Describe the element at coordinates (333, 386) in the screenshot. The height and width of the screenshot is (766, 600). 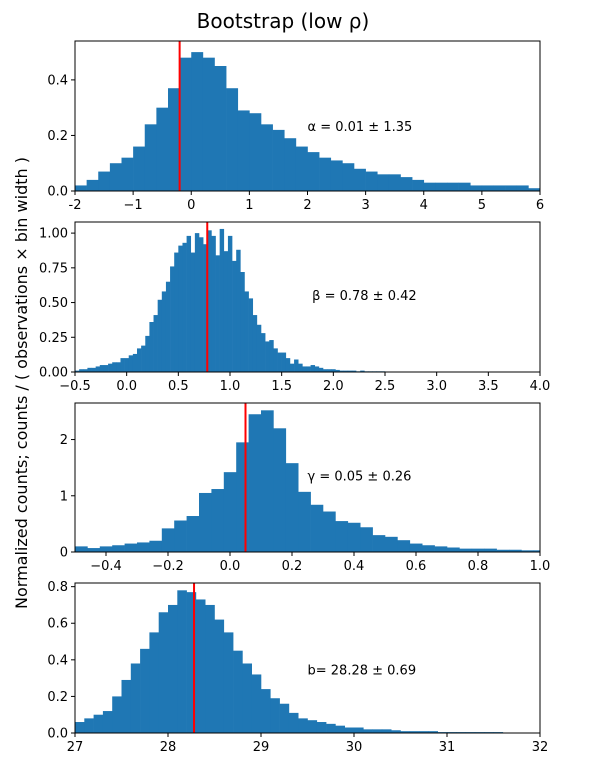
I see `x-tick-label: 2.0` at that location.